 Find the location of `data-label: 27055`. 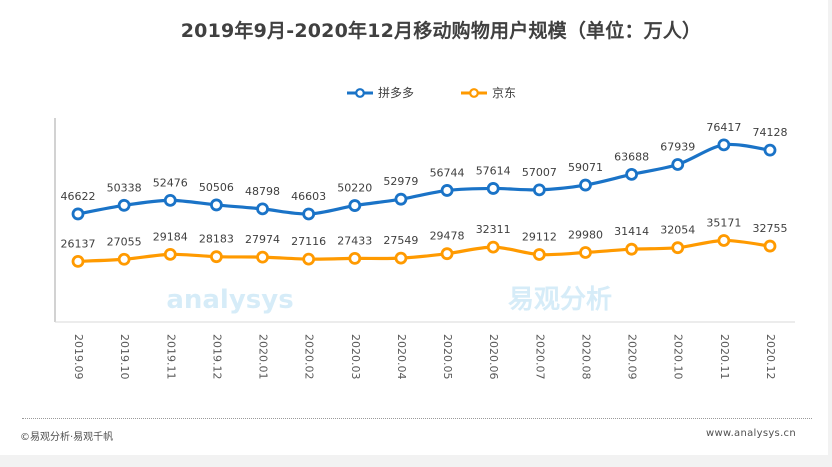

data-label: 27055 is located at coordinates (124, 241).